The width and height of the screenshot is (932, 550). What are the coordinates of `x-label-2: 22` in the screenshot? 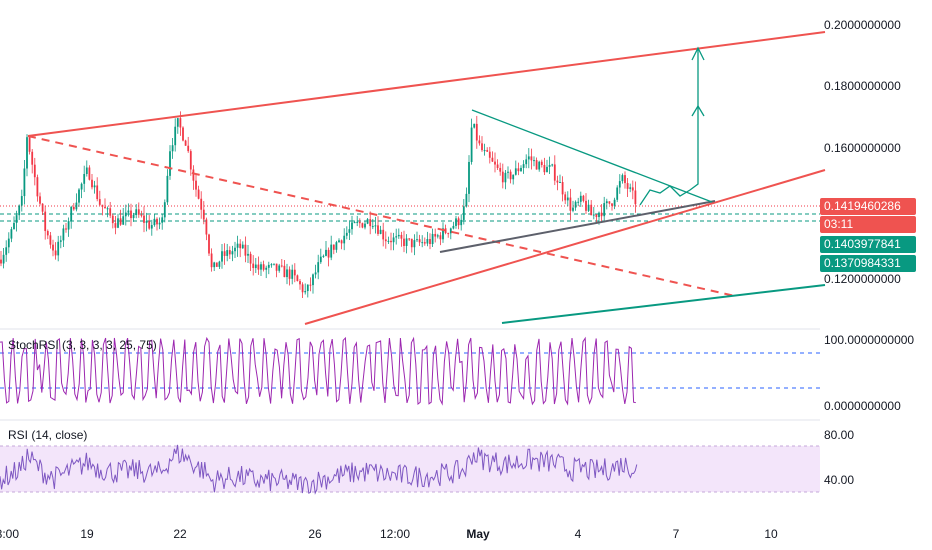 It's located at (180, 534).